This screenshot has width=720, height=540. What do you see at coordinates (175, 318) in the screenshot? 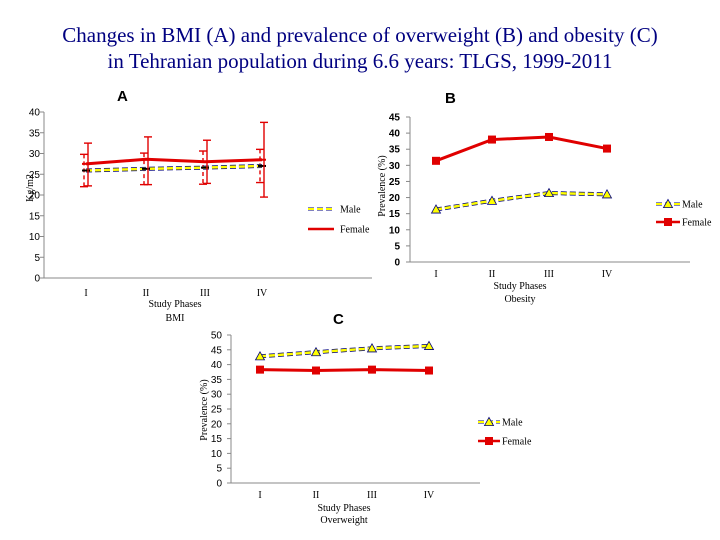
I see `chart-a-x-label-2: BMI` at bounding box center [175, 318].